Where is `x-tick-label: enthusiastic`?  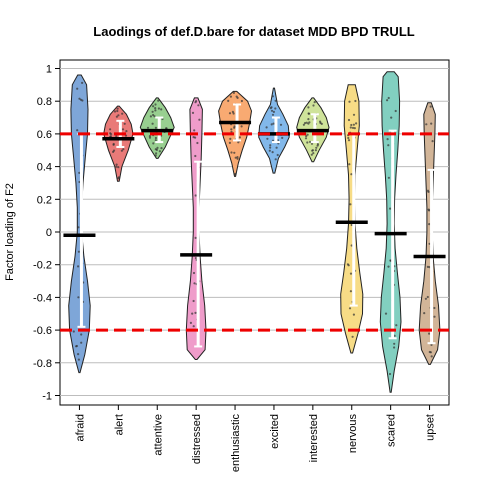
x-tick-label: enthusiastic is located at coordinates (236, 443).